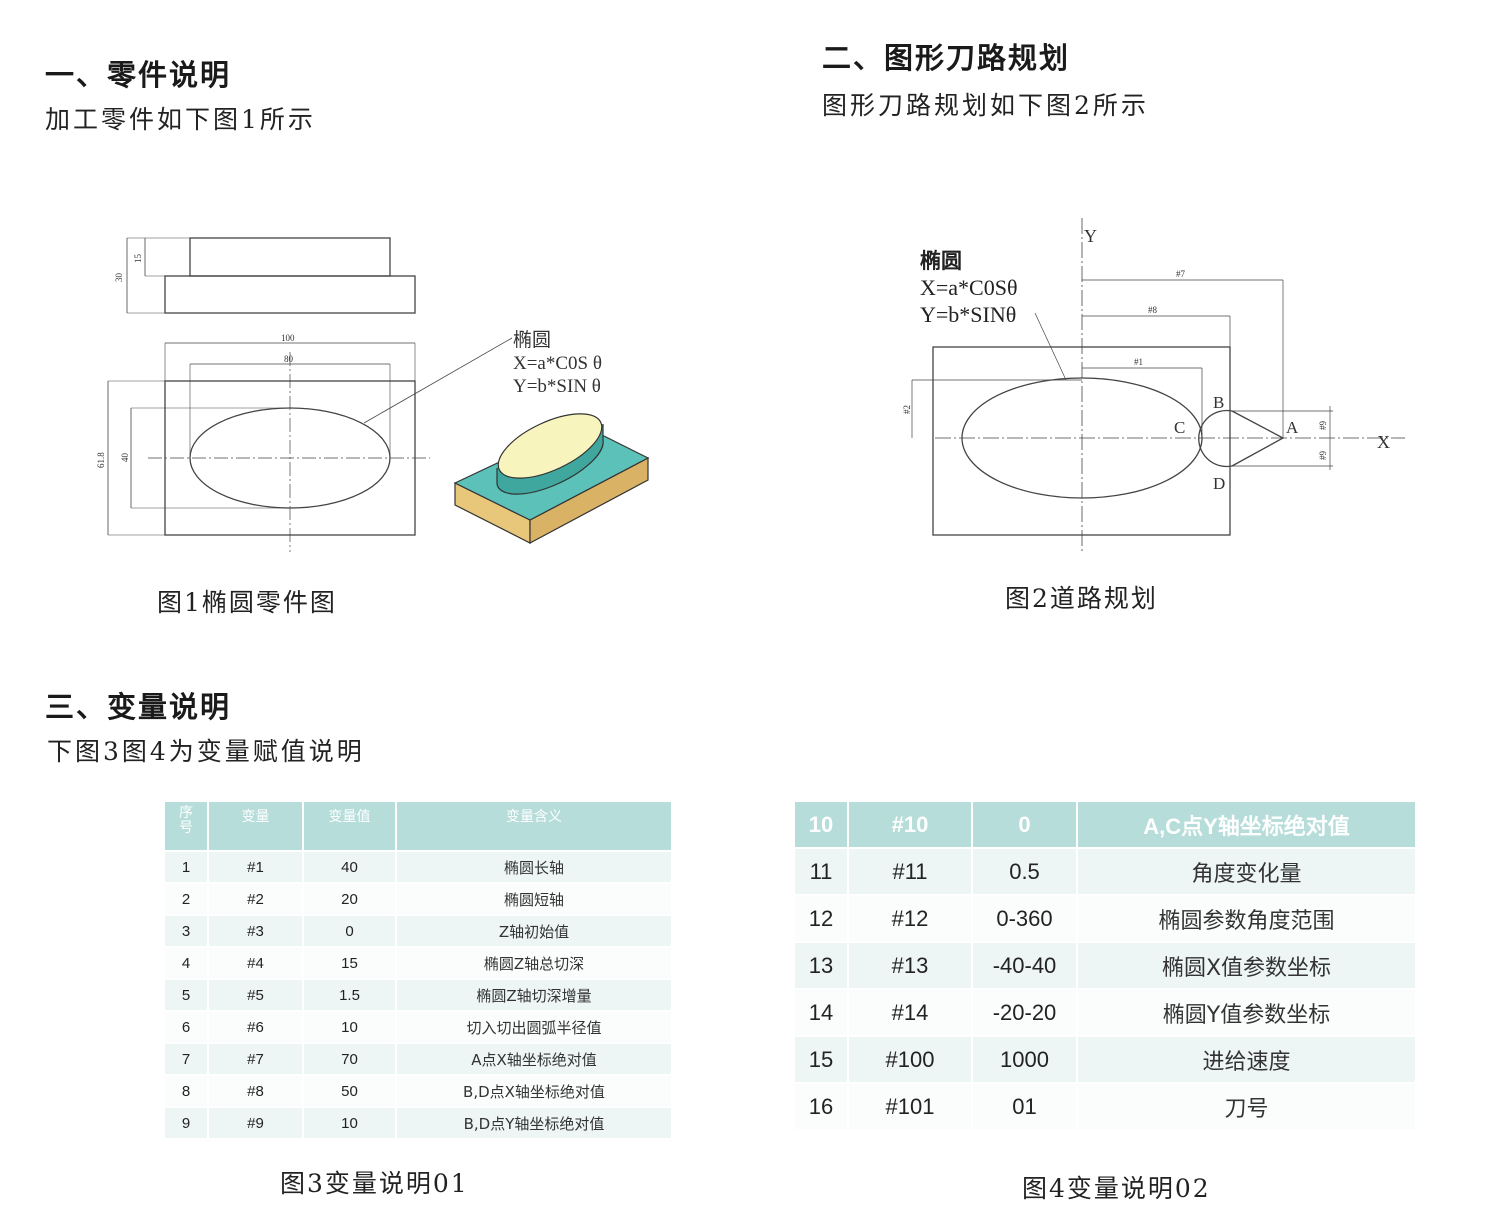  Describe the element at coordinates (1081, 598) in the screenshot. I see `figure2-caption: 图2道路规划` at that location.